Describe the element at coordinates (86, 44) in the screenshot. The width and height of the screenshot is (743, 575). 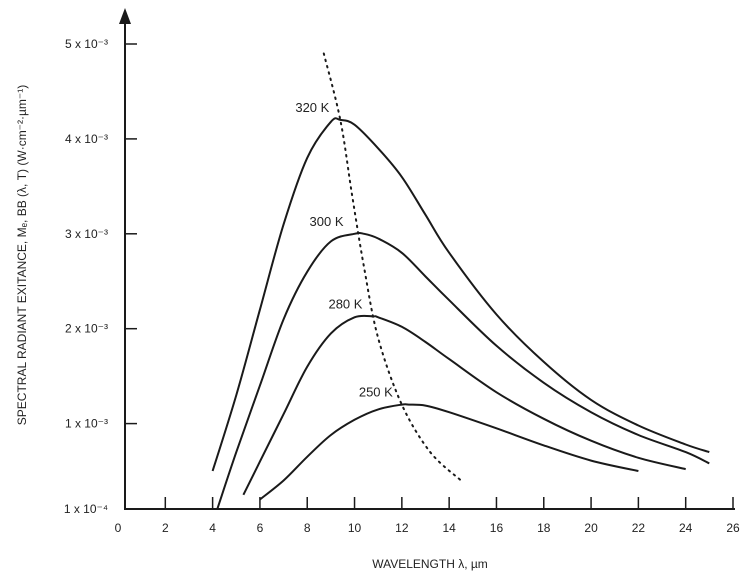
I see `y-tick-label-5: 5 x 10⁻³` at that location.